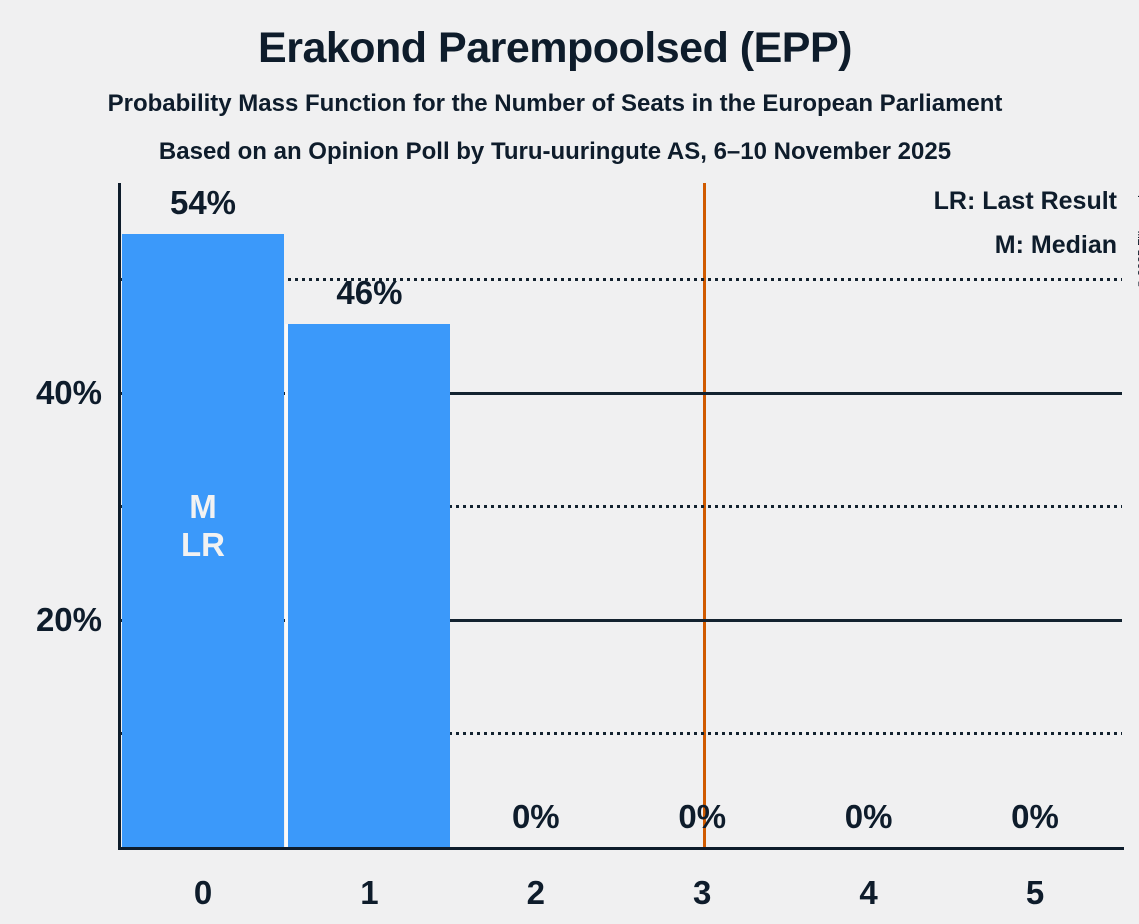 The height and width of the screenshot is (924, 1139). Describe the element at coordinates (1055, 245) in the screenshot. I see `legend-median: M: Median` at that location.